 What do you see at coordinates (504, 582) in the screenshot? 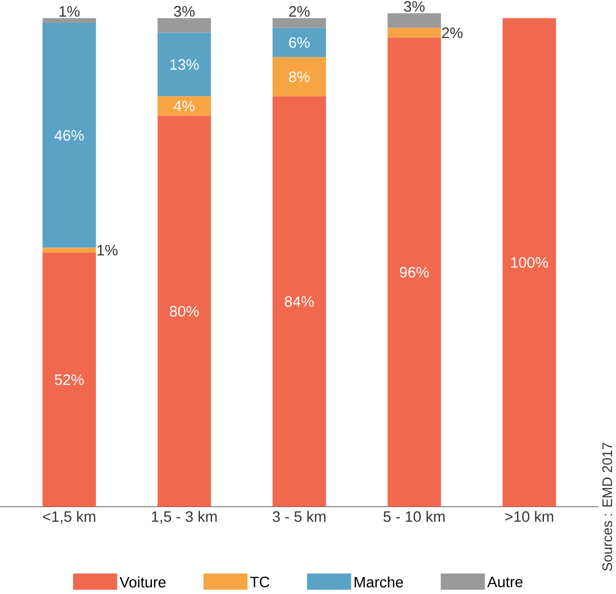
I see `legend-label: Autre` at bounding box center [504, 582].